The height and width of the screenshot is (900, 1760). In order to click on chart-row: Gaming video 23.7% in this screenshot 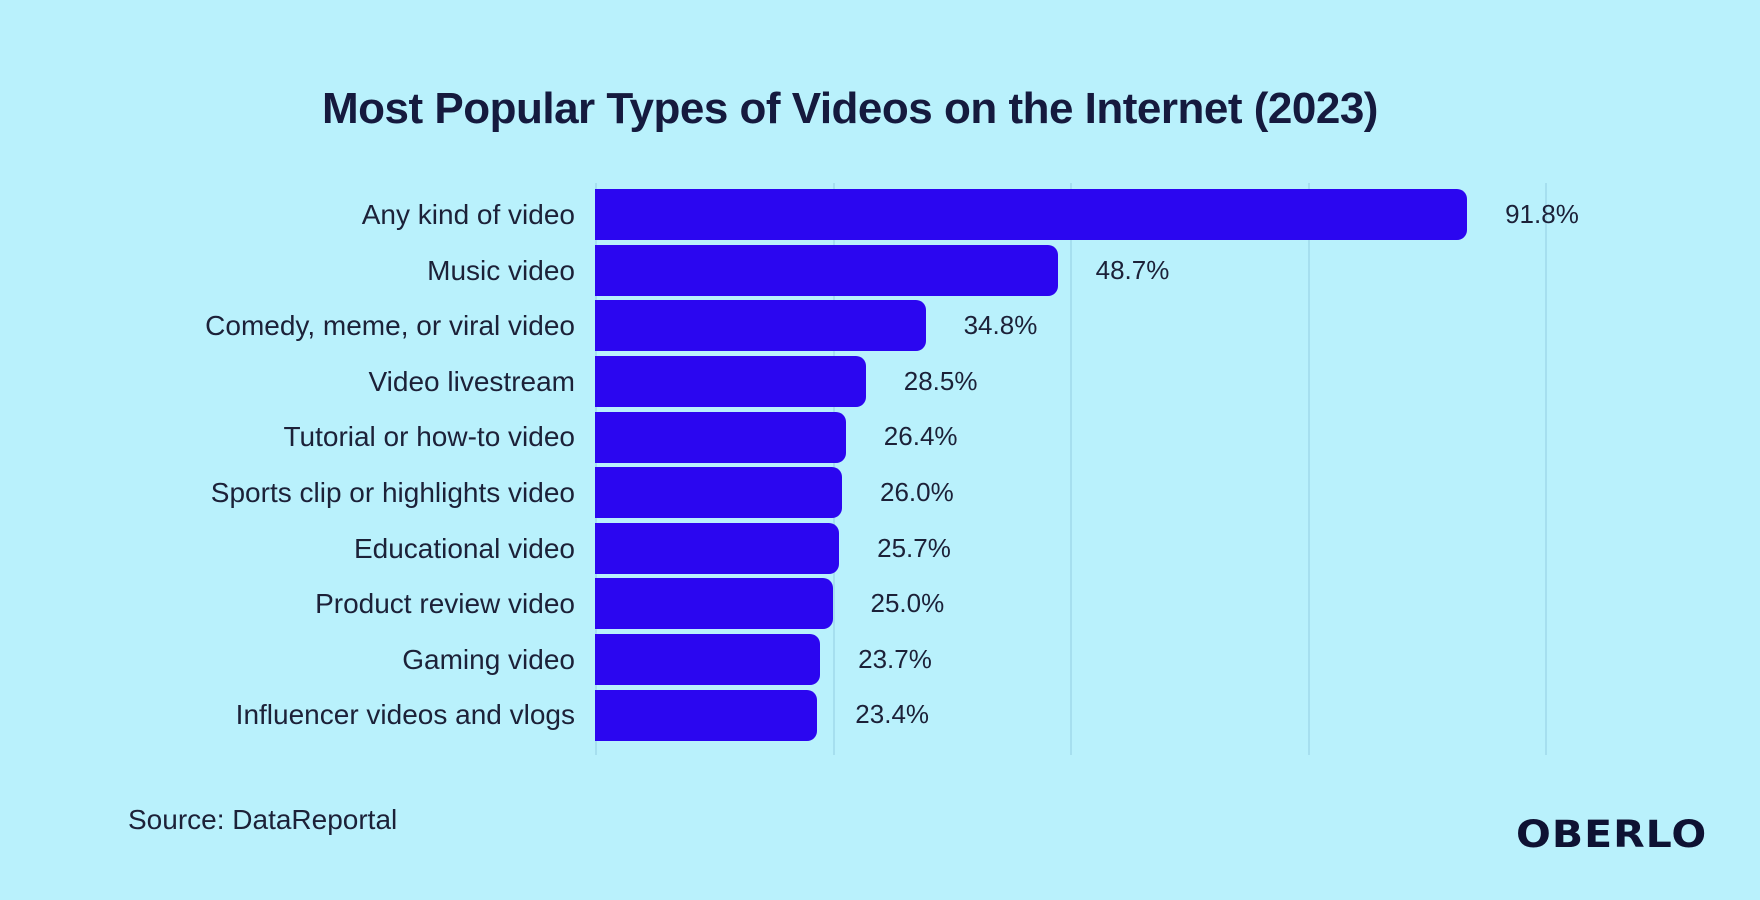, I will do `click(880, 660)`.